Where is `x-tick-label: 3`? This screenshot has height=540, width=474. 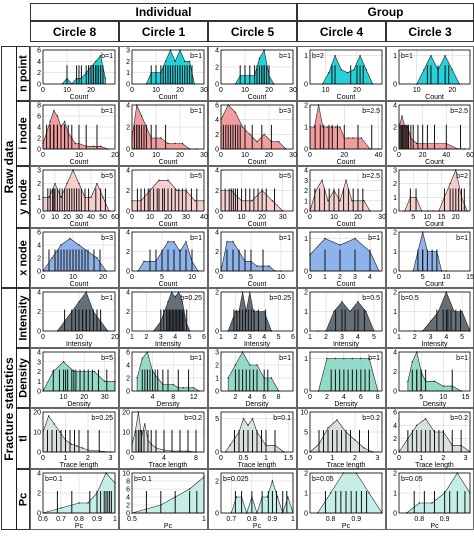 x-tick-label: 3 is located at coordinates (466, 458).